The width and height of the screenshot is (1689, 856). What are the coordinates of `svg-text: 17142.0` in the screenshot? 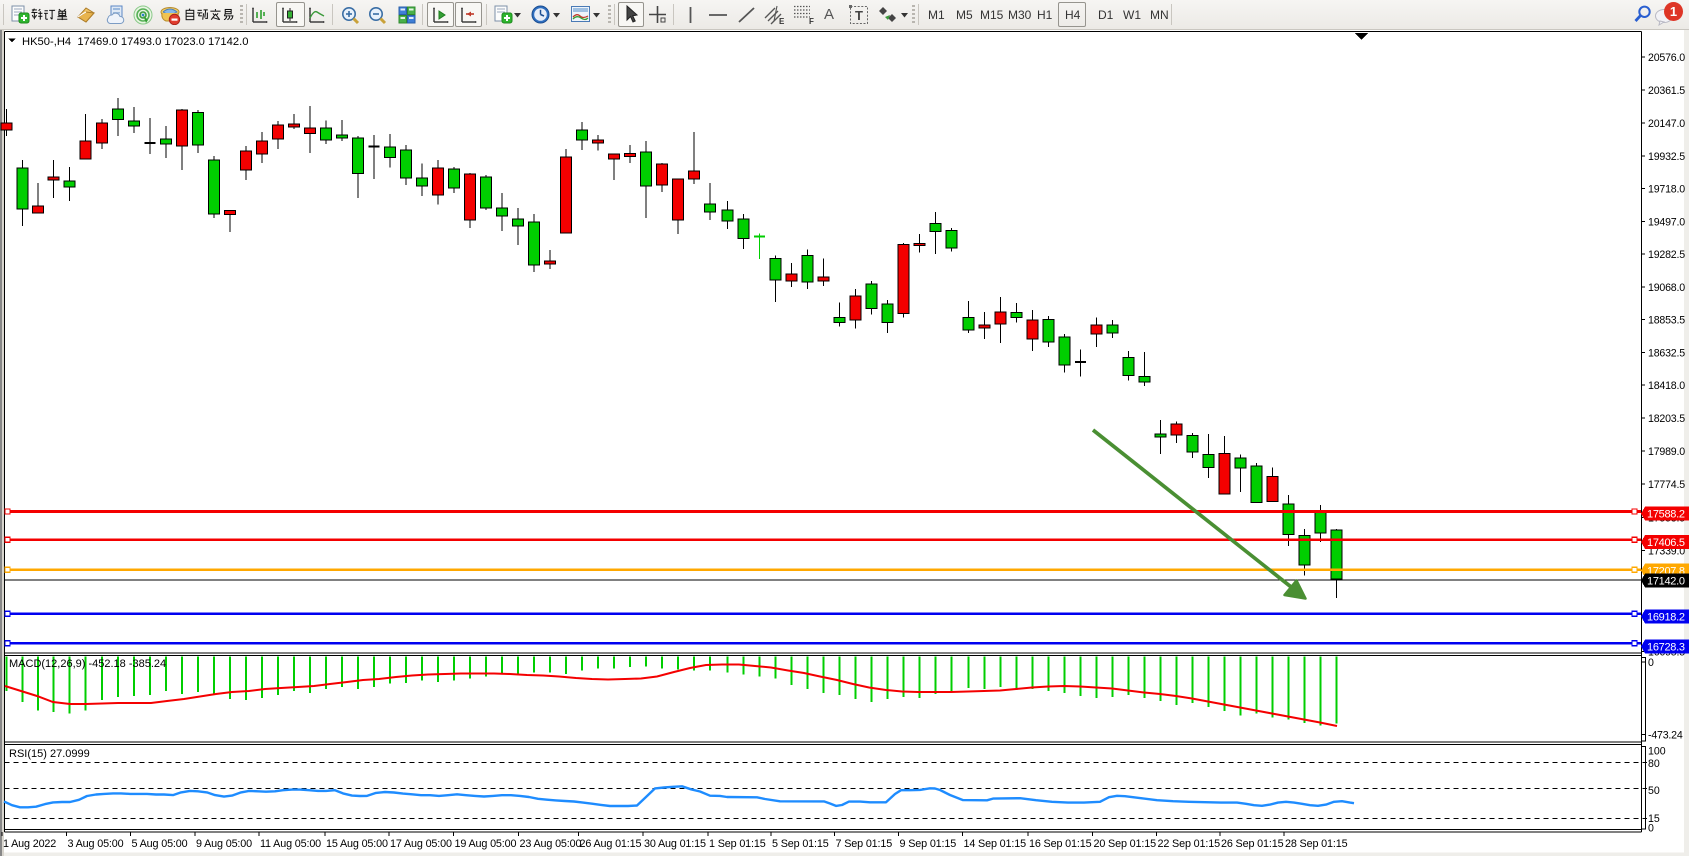 It's located at (1666, 582).